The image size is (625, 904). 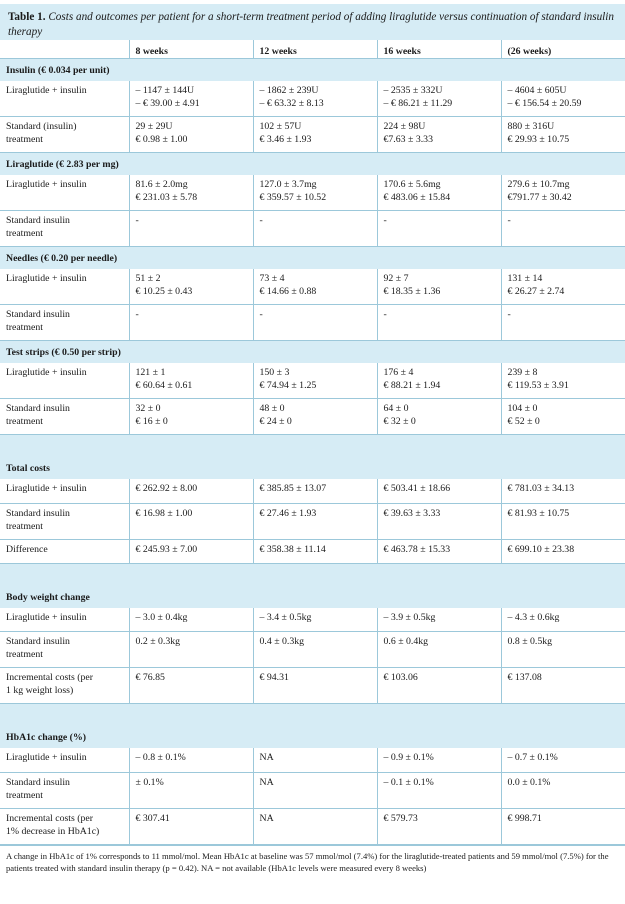 What do you see at coordinates (562, 685) in the screenshot?
I see `table-cell: € 137.08` at bounding box center [562, 685].